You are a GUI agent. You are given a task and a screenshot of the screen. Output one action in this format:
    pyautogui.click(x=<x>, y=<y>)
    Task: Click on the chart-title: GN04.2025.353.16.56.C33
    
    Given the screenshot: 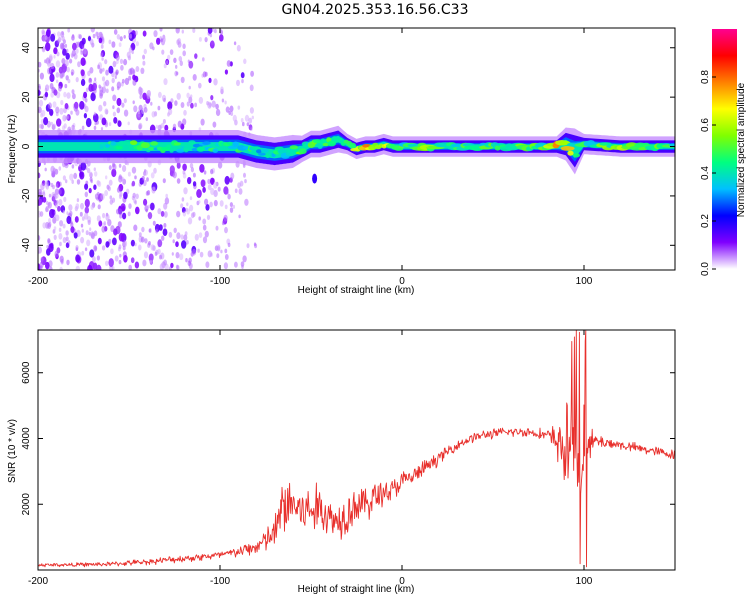 What is the action you would take?
    pyautogui.click(x=375, y=10)
    